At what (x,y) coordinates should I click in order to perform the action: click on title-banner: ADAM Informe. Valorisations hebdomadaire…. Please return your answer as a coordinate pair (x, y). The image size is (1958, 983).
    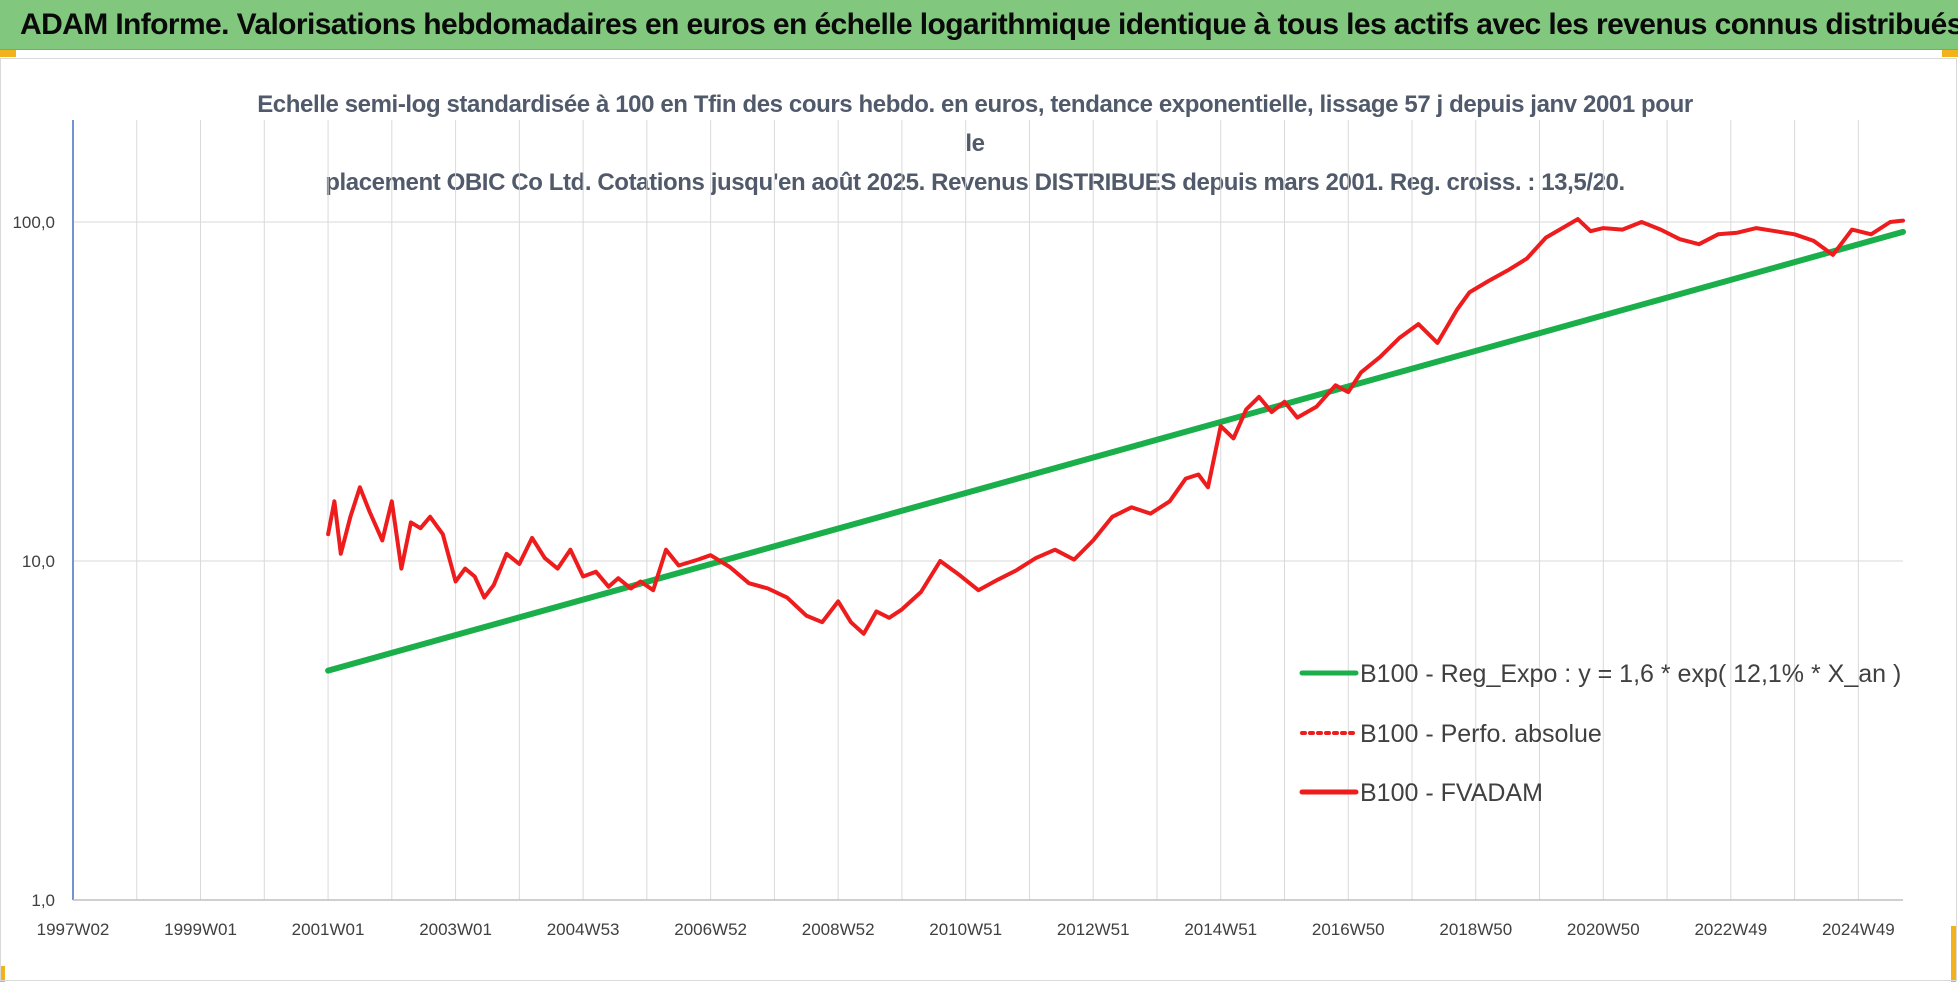
    Looking at the image, I should click on (979, 25).